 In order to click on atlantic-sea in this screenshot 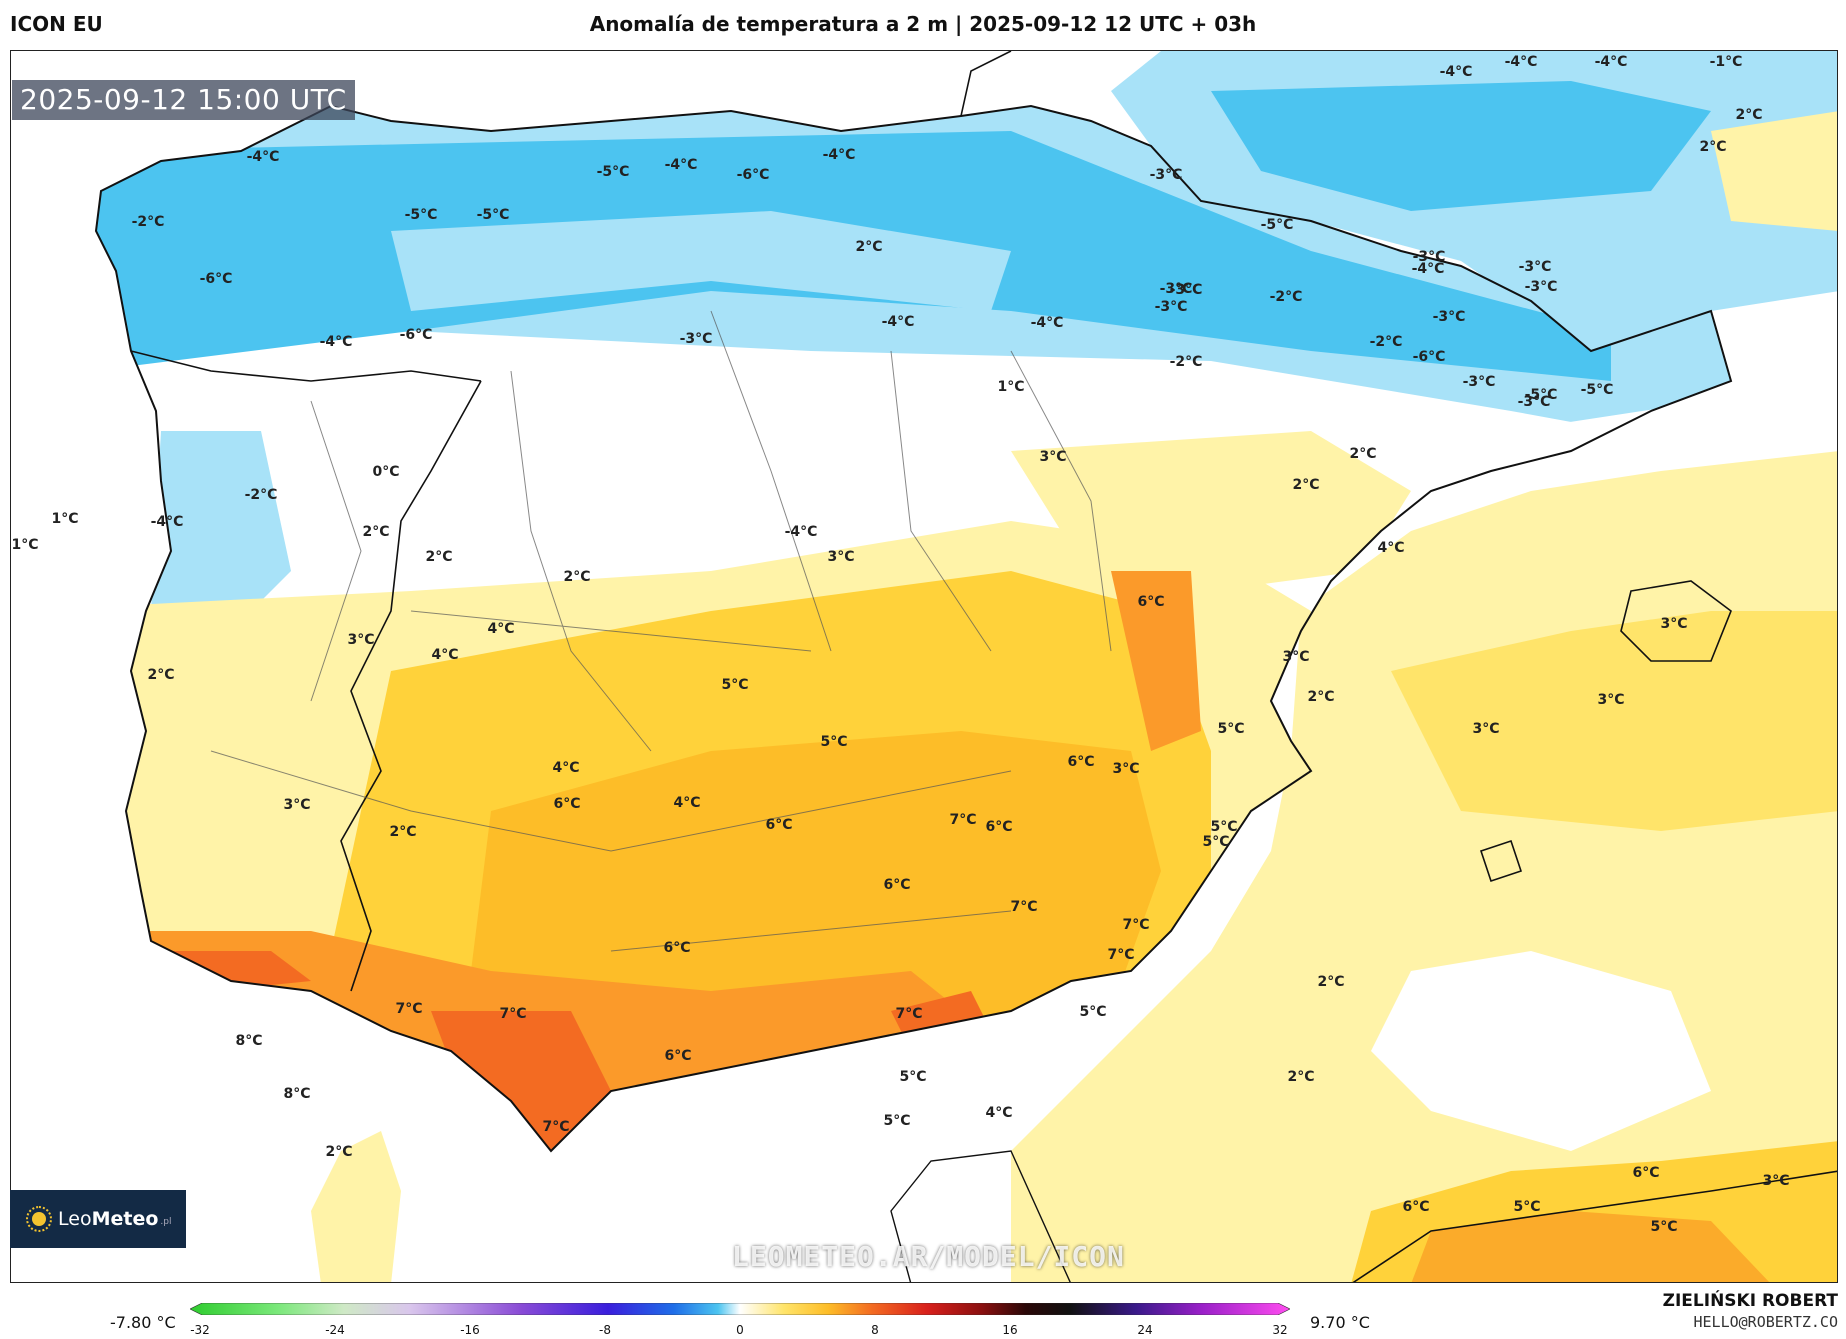, I will do `click(236, 906)`.